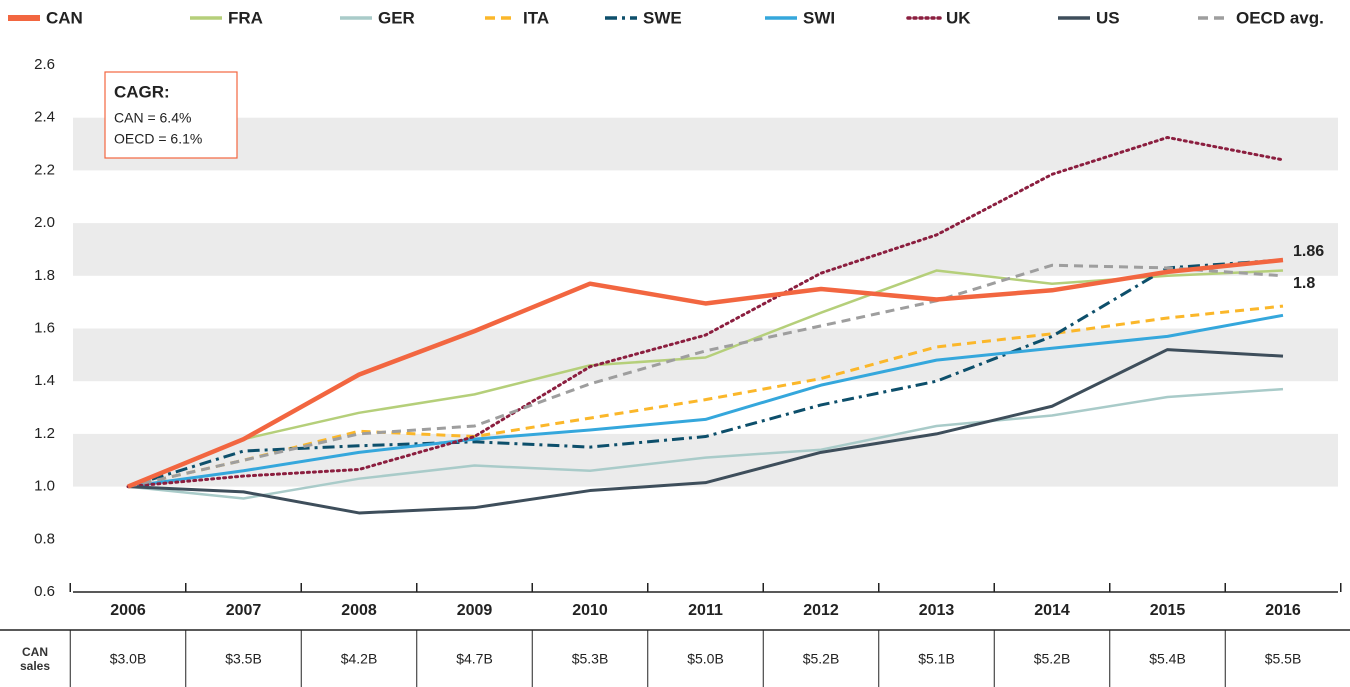 The height and width of the screenshot is (687, 1350). What do you see at coordinates (1304, 283) in the screenshot?
I see `end-label: 1.8` at bounding box center [1304, 283].